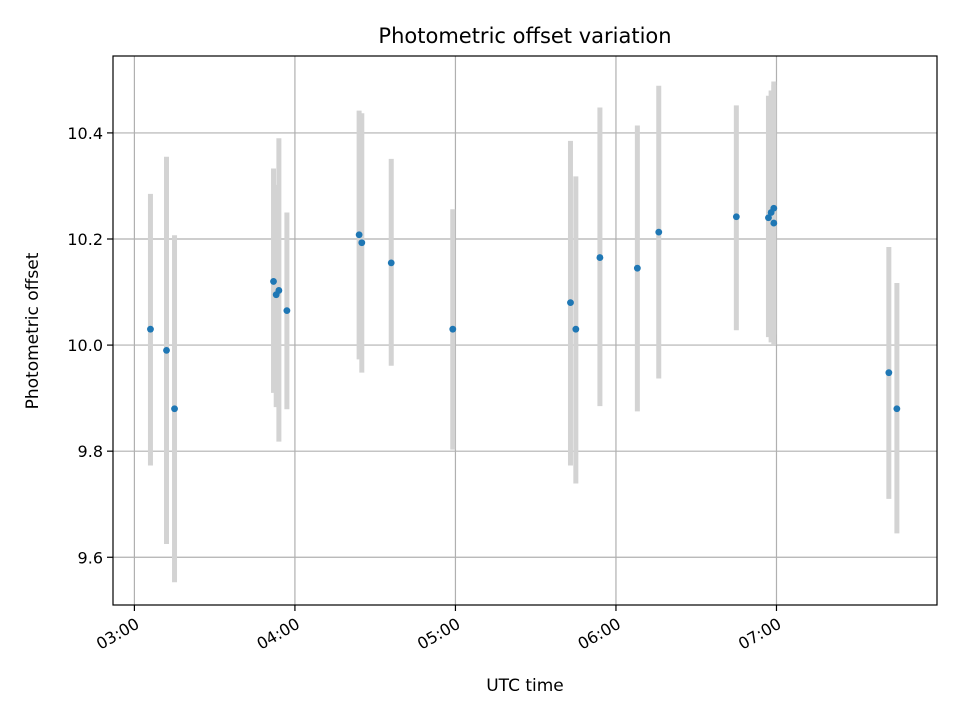 This screenshot has height=720, width=960. Describe the element at coordinates (90, 557) in the screenshot. I see `y-tick-label: 9.6` at that location.